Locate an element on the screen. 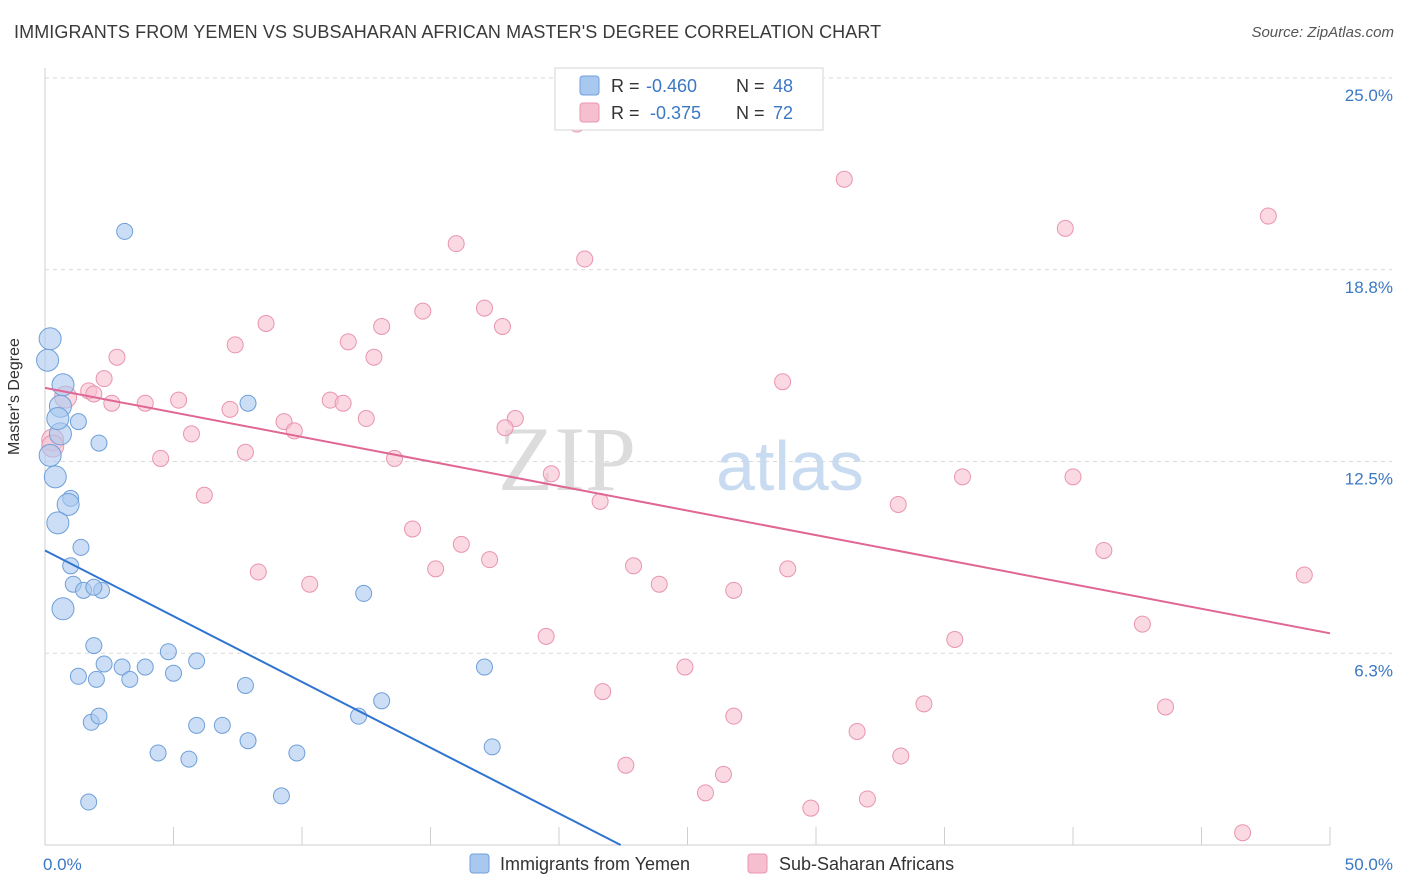 Image resolution: width=1406 pixels, height=892 pixels. y-tick-labels: 6.3% 12.5% 18.8% 25.0% is located at coordinates (1369, 383).